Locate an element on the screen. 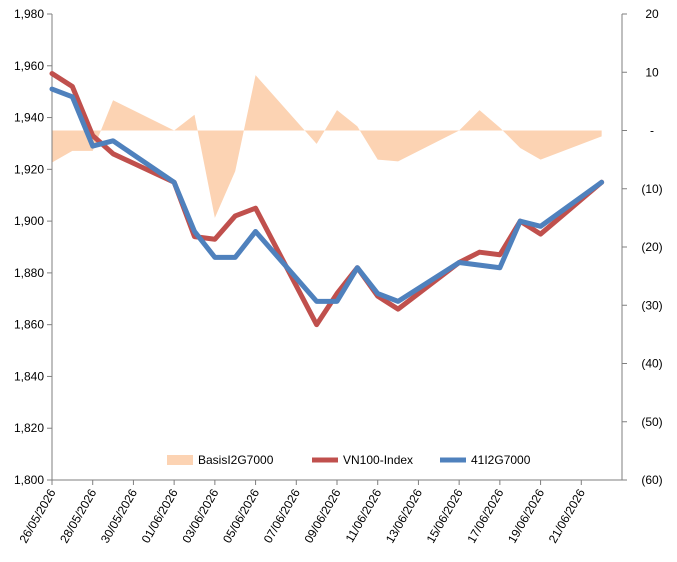 The height and width of the screenshot is (562, 677). y-right-tick-label: (60) is located at coordinates (651, 480).